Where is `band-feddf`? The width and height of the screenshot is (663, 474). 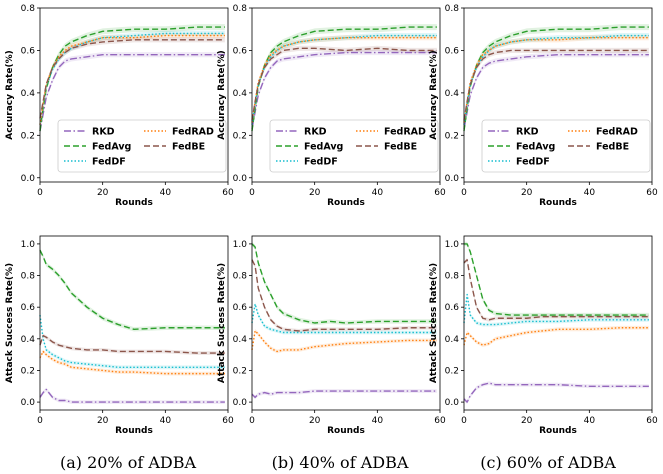 band-feddf is located at coordinates (556, 309).